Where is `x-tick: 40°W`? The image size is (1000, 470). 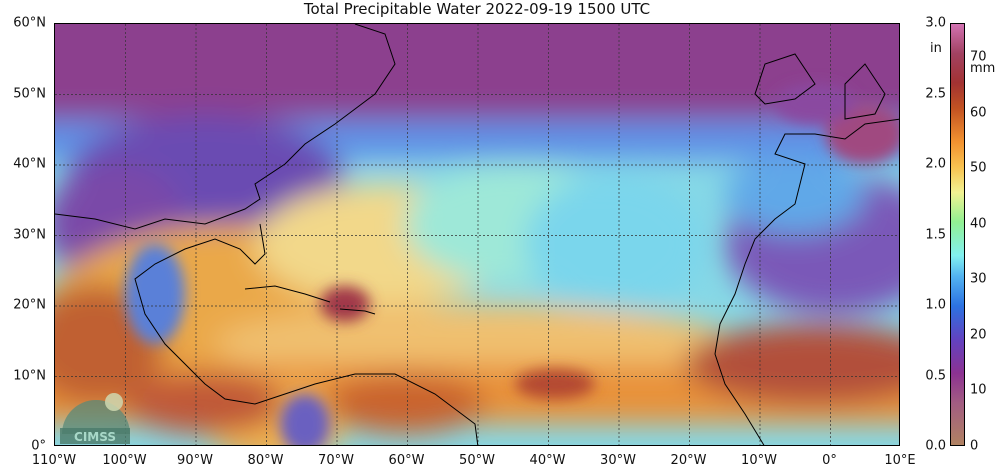 x-tick: 40°W is located at coordinates (547, 460).